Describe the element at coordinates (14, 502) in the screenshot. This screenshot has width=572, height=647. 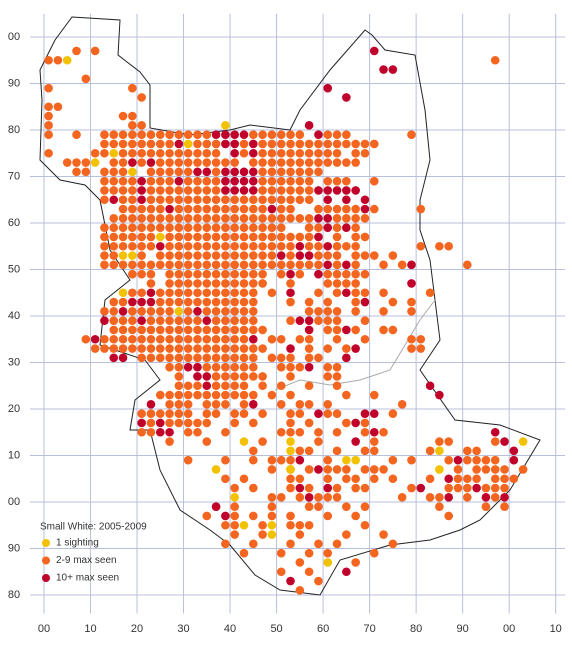
I see `y-tick-label: 00` at that location.